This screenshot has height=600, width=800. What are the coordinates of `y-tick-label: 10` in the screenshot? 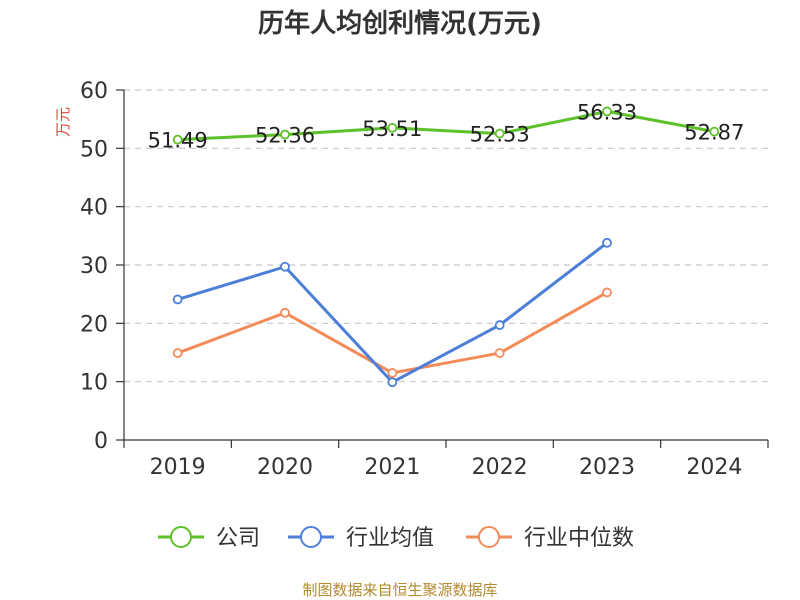 It's located at (94, 383).